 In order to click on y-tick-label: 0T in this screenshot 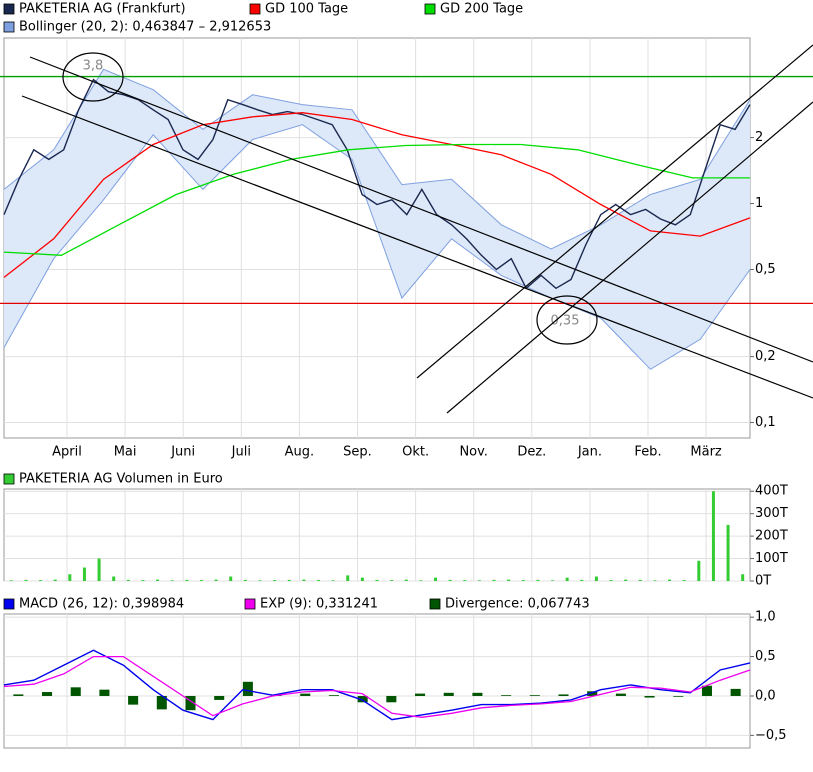, I will do `click(763, 581)`.